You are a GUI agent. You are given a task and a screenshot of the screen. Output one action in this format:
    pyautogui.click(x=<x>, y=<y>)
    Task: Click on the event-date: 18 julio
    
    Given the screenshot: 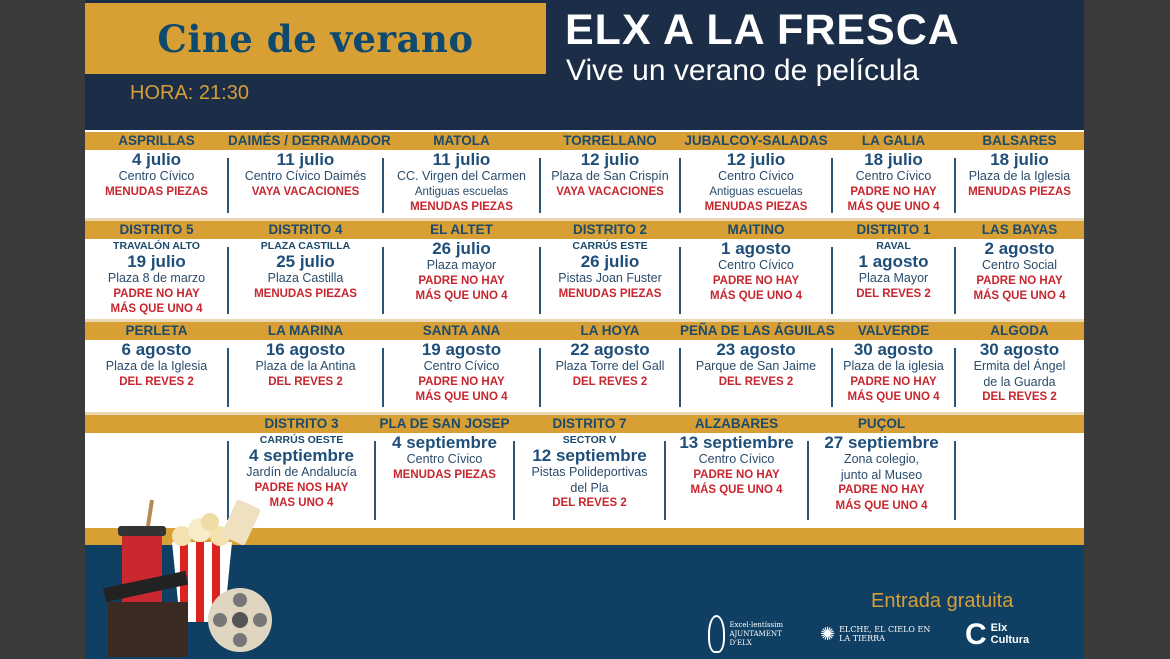 What is the action you would take?
    pyautogui.click(x=893, y=159)
    